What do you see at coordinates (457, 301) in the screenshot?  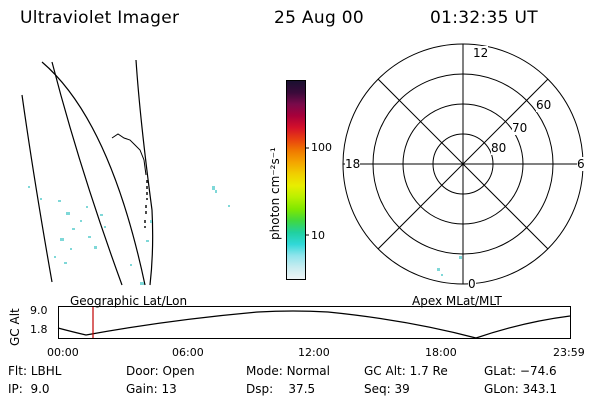 I see `apex-label: Apex MLat/MLT` at bounding box center [457, 301].